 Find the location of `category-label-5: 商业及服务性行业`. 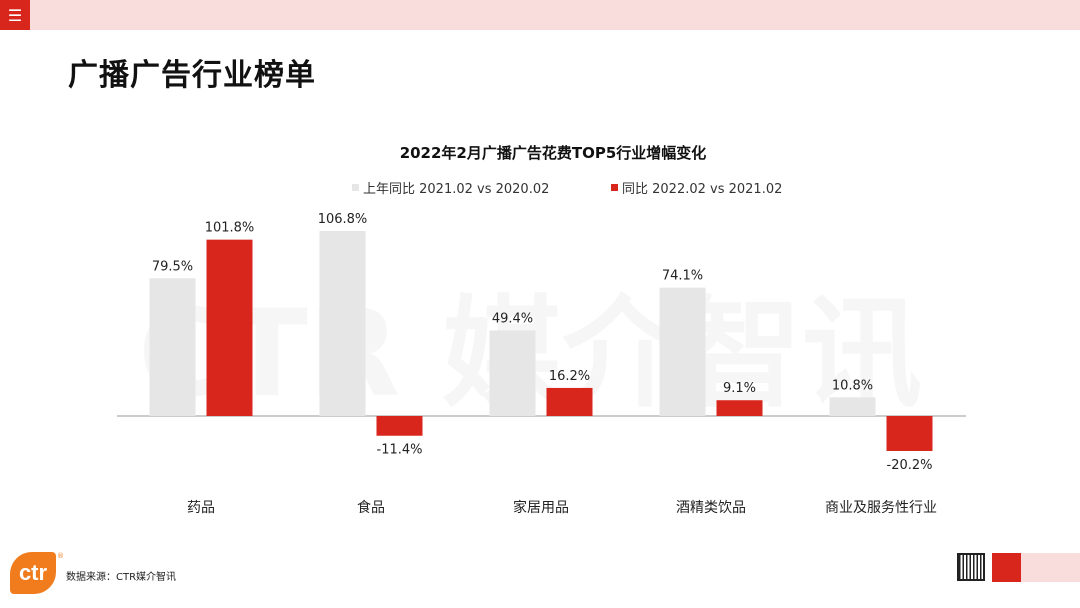

category-label-5: 商业及服务性行业 is located at coordinates (881, 508).